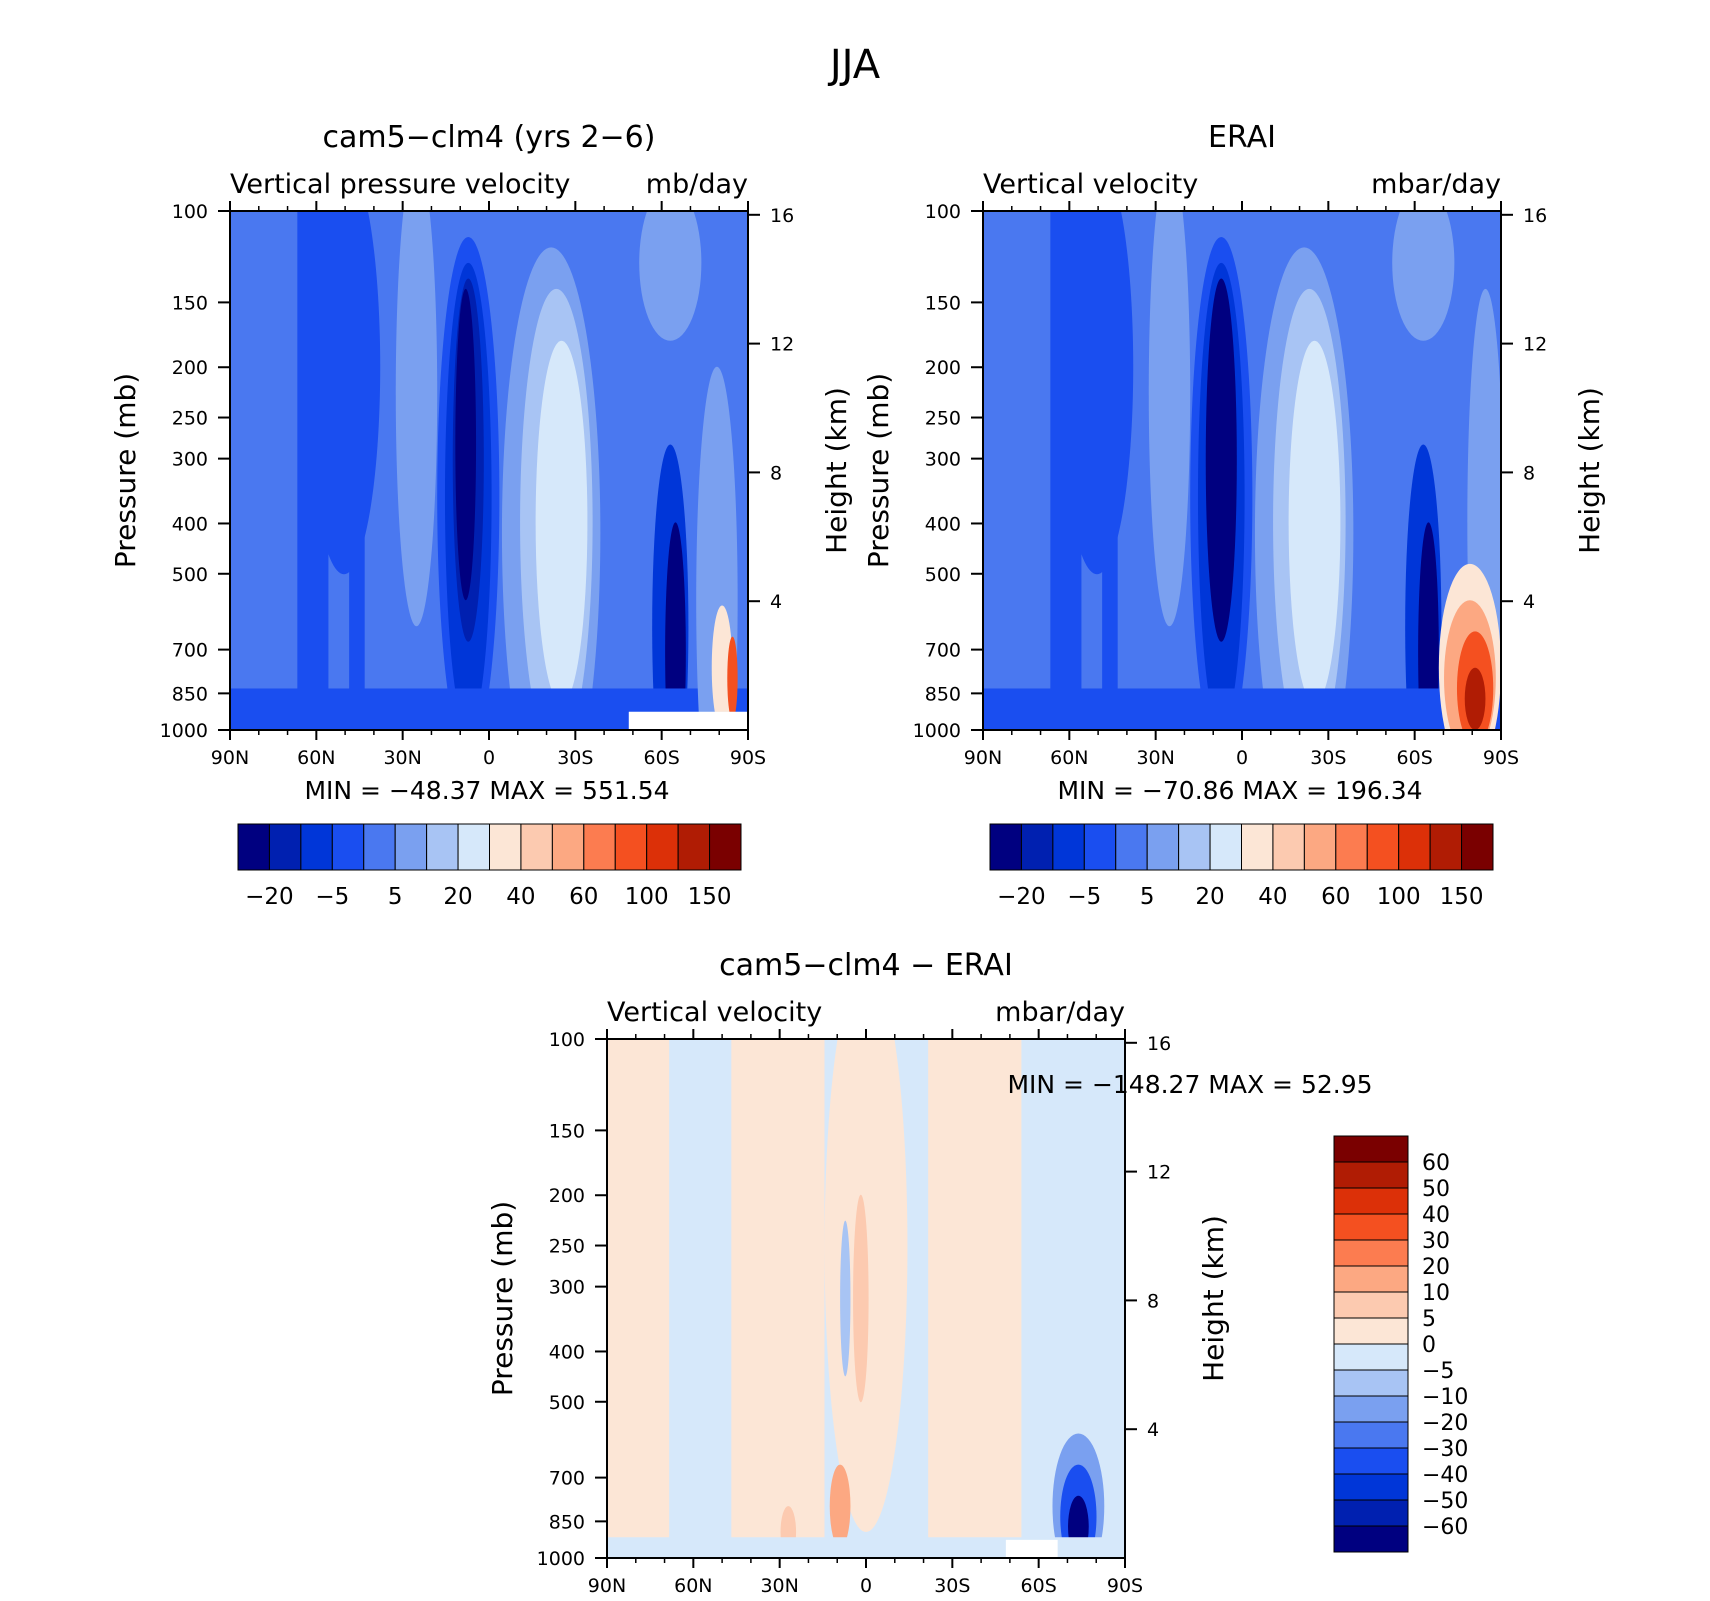  Describe the element at coordinates (1242, 137) in the screenshot. I see `panel-title: ERAI` at that location.